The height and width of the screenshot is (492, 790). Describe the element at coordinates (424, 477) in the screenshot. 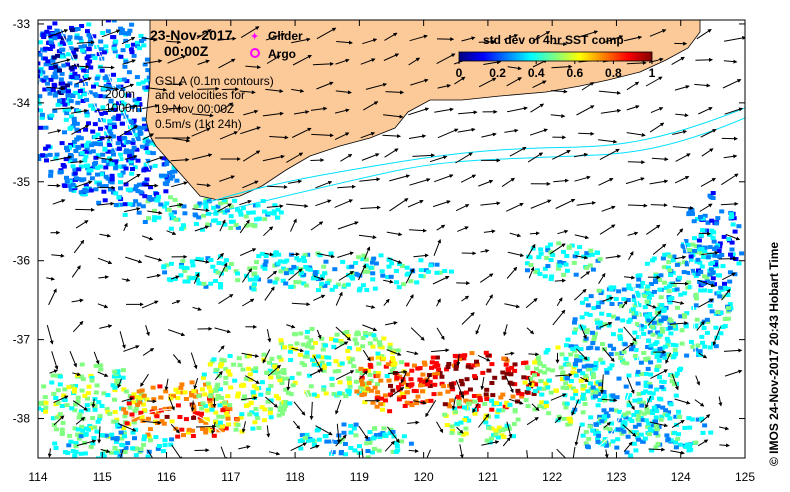

I see `x-tick-label: 120` at that location.